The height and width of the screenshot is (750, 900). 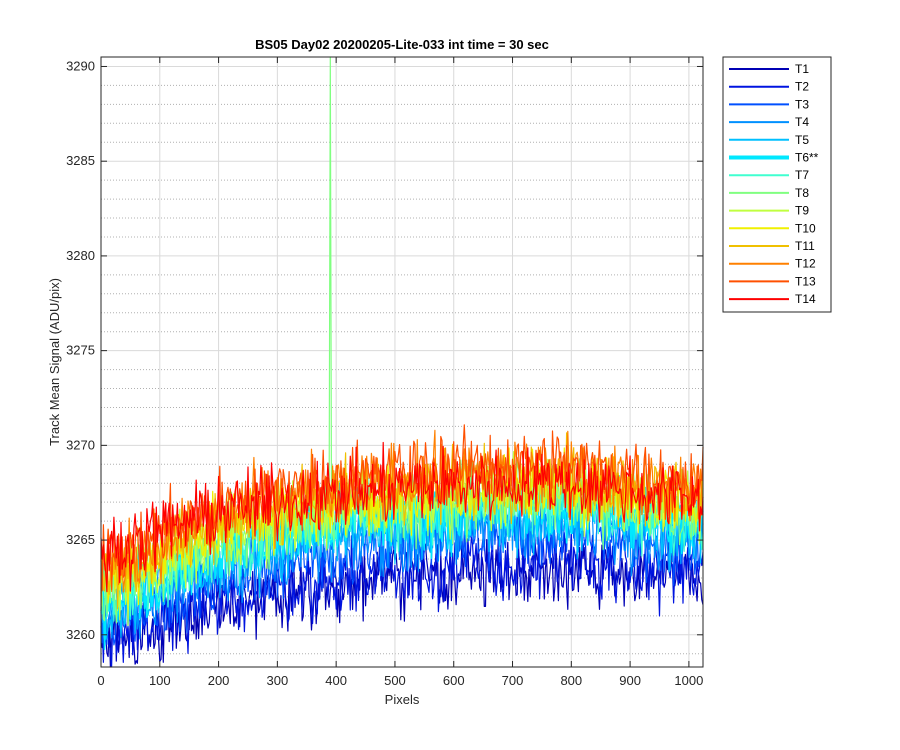 I want to click on y-tick-label: 3285, so click(x=80, y=160).